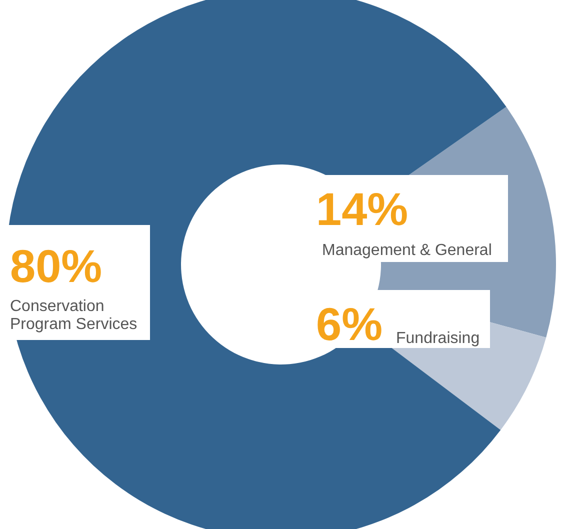 This screenshot has height=529, width=562. Describe the element at coordinates (56, 266) in the screenshot. I see `data-label: 80%` at that location.